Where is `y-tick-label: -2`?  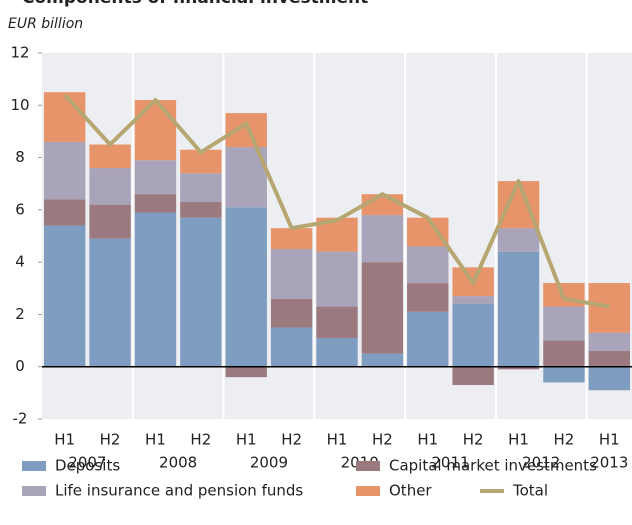 y-tick-label: -2 is located at coordinates (20, 419).